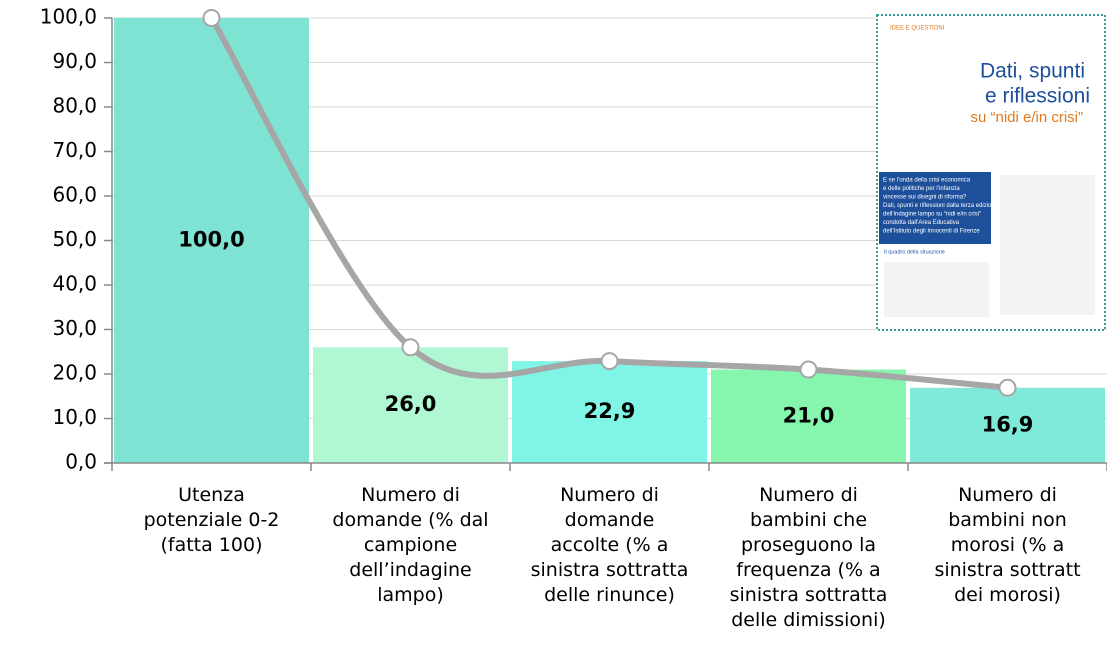 Image resolution: width=1107 pixels, height=654 pixels. What do you see at coordinates (74, 150) in the screenshot?
I see `y-tick-label: 70,0` at bounding box center [74, 150].